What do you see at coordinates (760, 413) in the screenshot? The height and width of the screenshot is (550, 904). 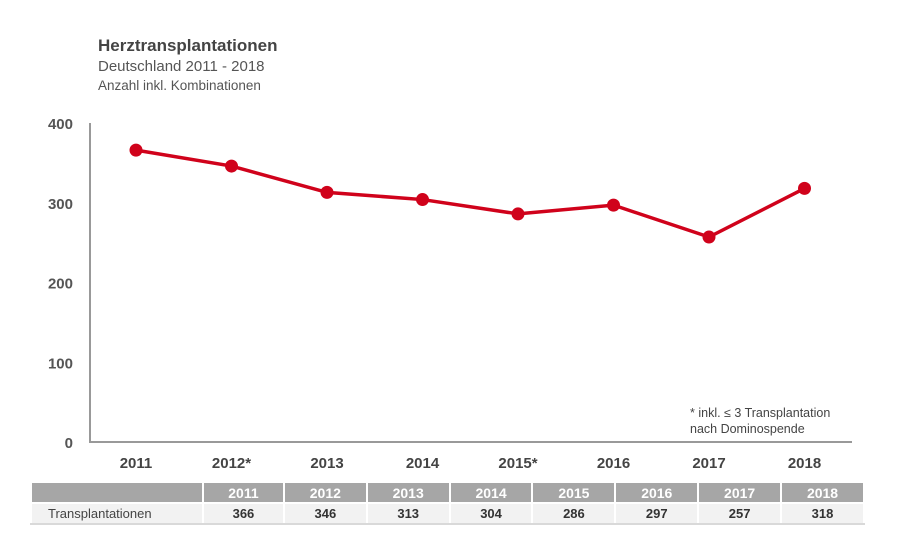 I see `footnote-line-1: * inkl. ≤ 3 Transplantation` at bounding box center [760, 413].